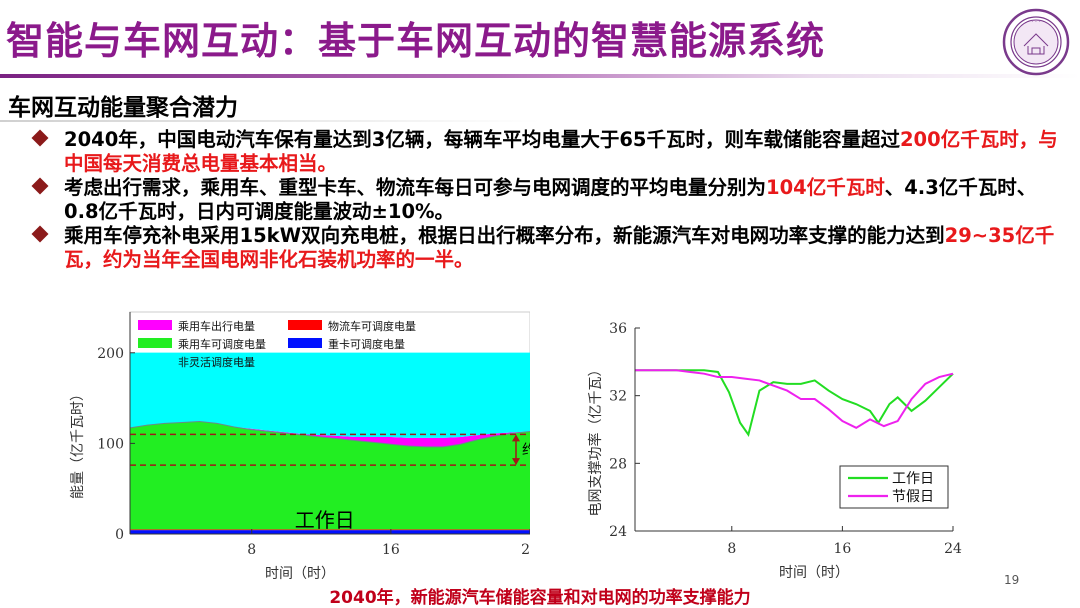 The image size is (1080, 608). I want to click on bullet-text: 、4.3亿千瓦时、0.8亿千瓦时，日内可调度能量波动±10%。, so click(550, 199).